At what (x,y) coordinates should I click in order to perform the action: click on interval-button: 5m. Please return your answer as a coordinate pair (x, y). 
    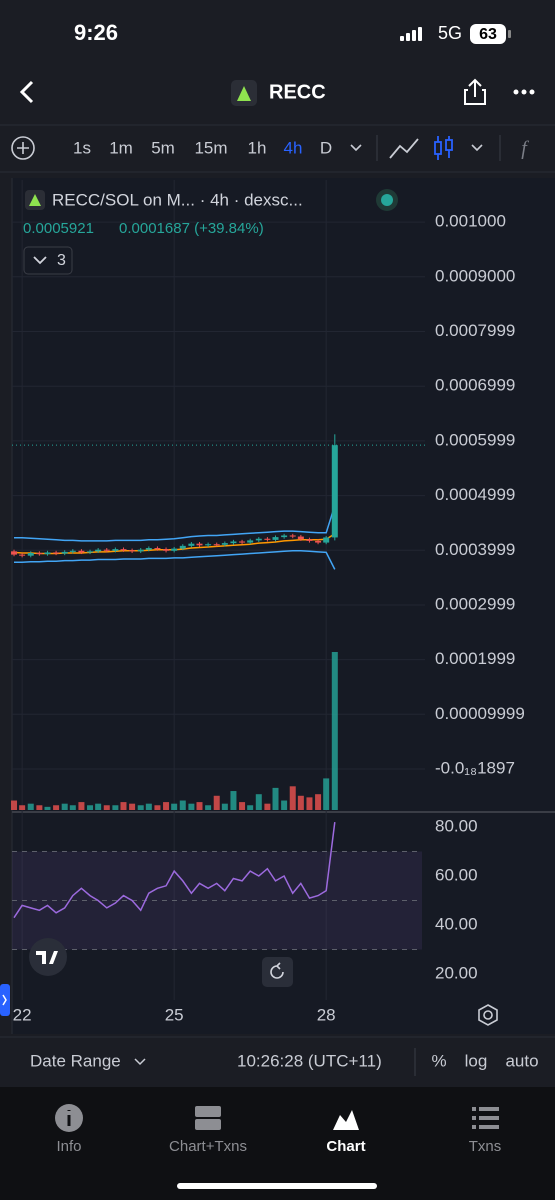
    Looking at the image, I should click on (163, 147).